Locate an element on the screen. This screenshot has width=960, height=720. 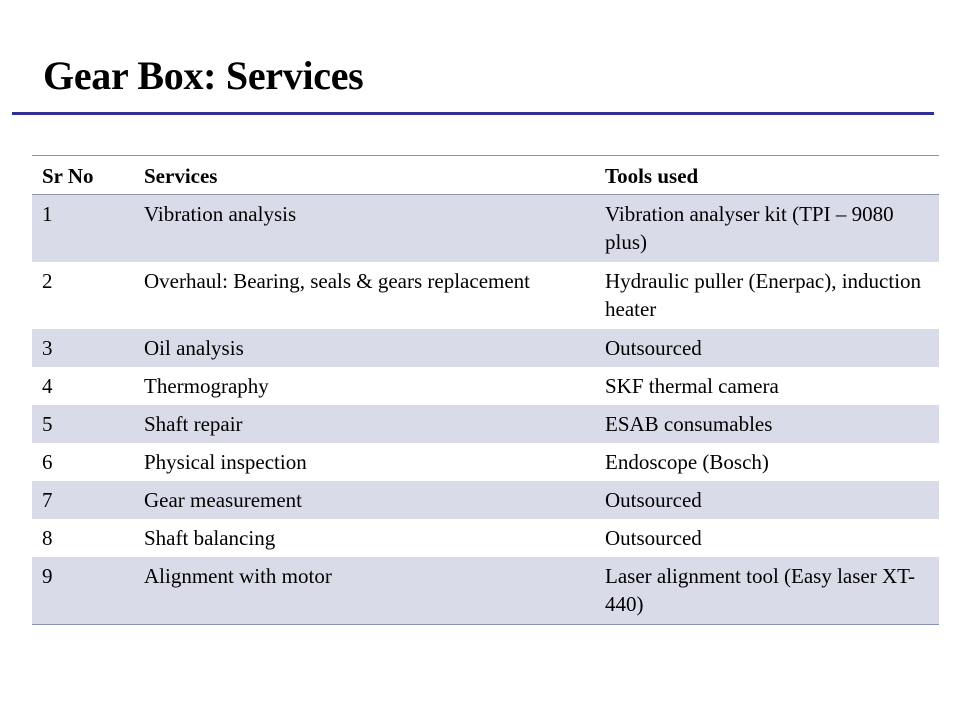
cell-service: Shaft repair is located at coordinates (193, 424).